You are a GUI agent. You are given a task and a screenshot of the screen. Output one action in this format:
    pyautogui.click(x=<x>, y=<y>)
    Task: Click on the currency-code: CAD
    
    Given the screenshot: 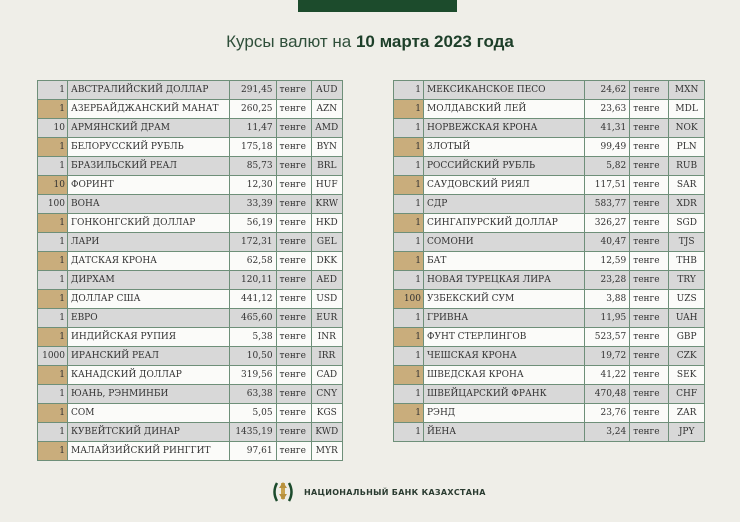 What is the action you would take?
    pyautogui.click(x=327, y=375)
    